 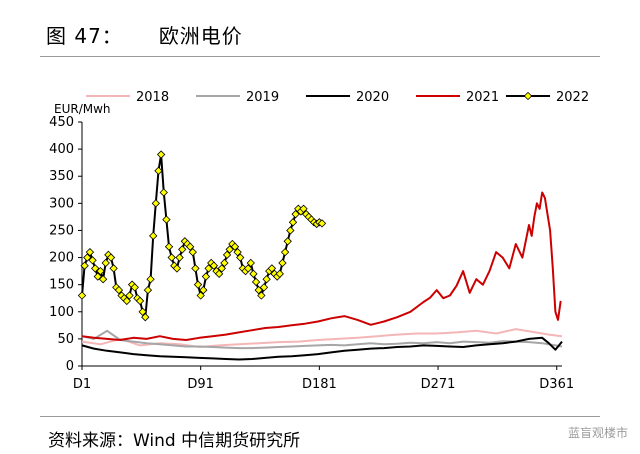 I want to click on y-tick-label: 300, so click(x=61, y=203).